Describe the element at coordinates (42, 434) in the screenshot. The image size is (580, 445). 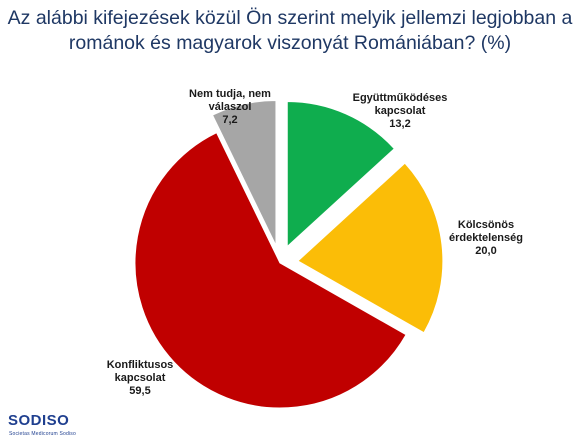
I see `sodiso-logo-tagline: Societas Medicorum Sodiso` at that location.